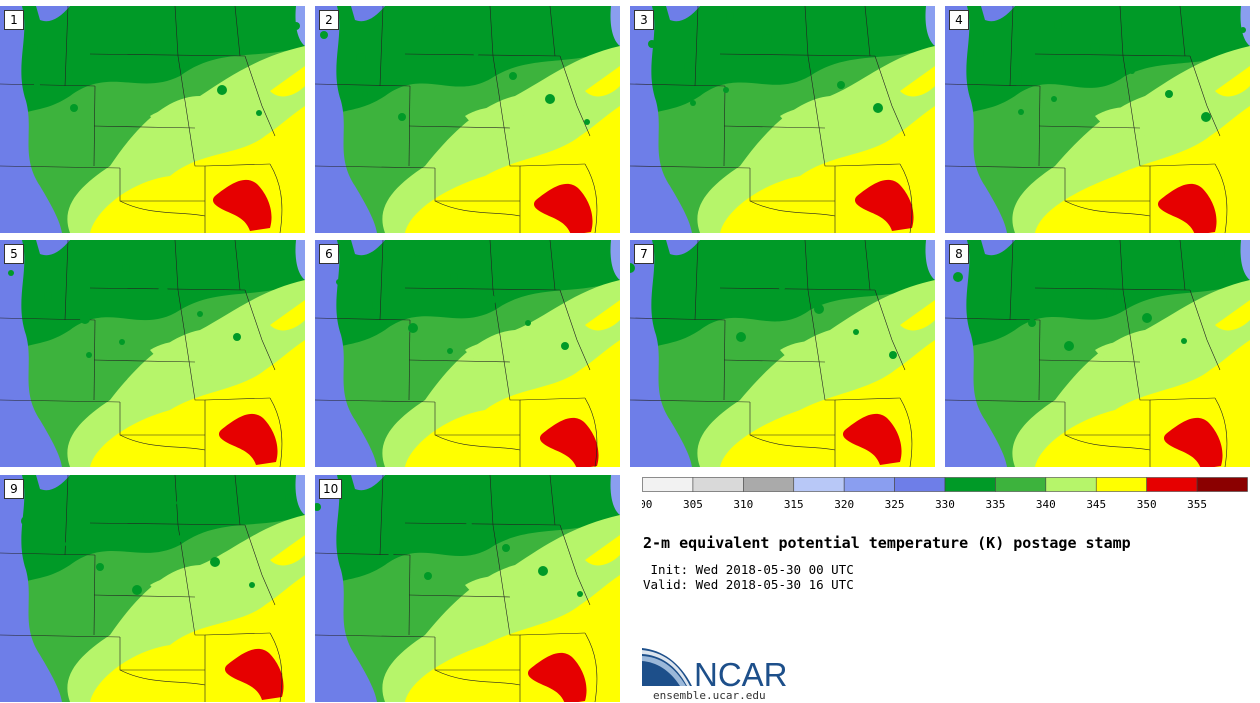  What do you see at coordinates (644, 20) in the screenshot?
I see `member-label: 3` at bounding box center [644, 20].